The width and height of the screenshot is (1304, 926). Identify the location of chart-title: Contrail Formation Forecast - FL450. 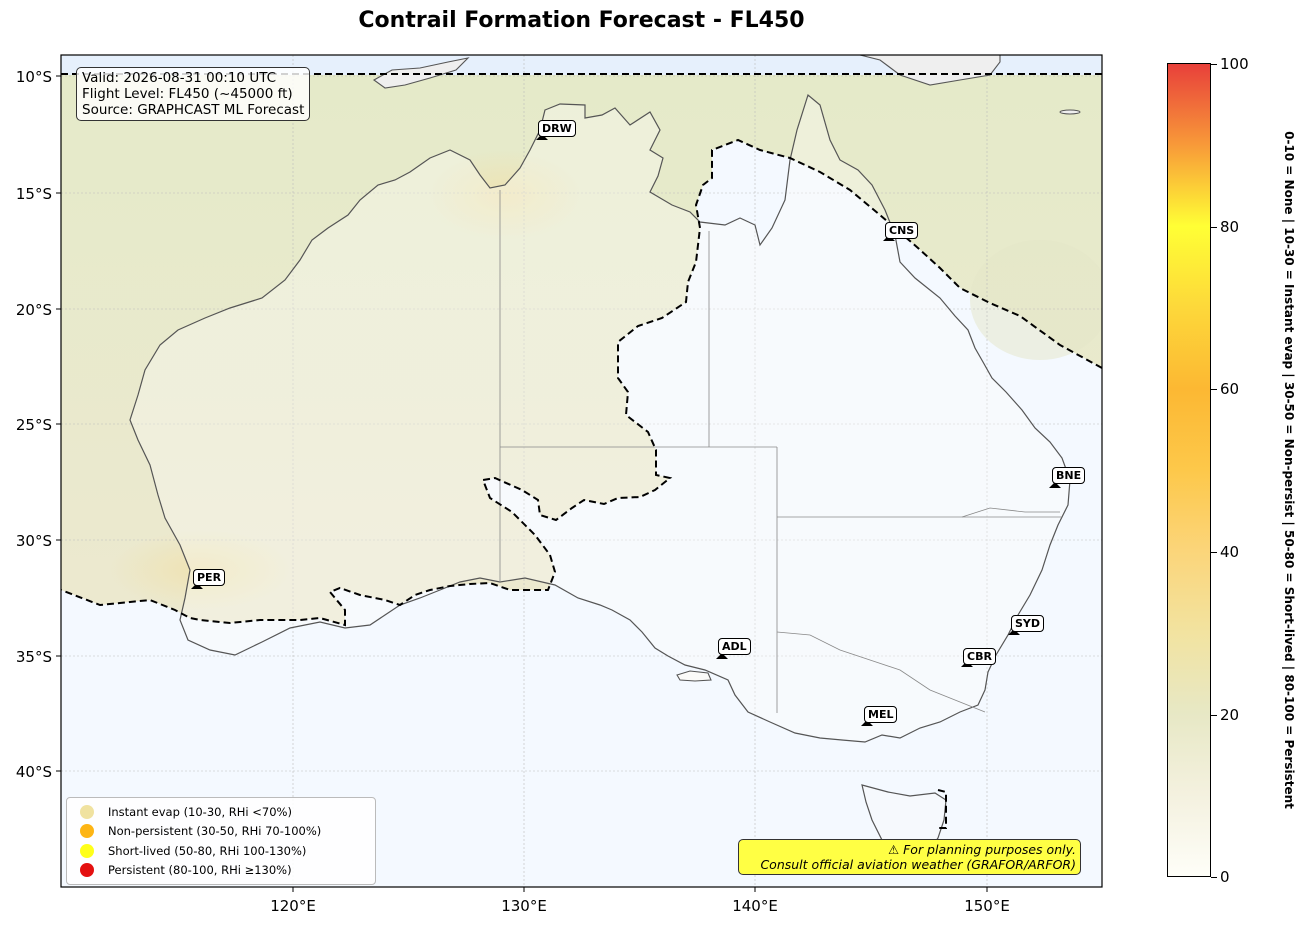
(581, 20).